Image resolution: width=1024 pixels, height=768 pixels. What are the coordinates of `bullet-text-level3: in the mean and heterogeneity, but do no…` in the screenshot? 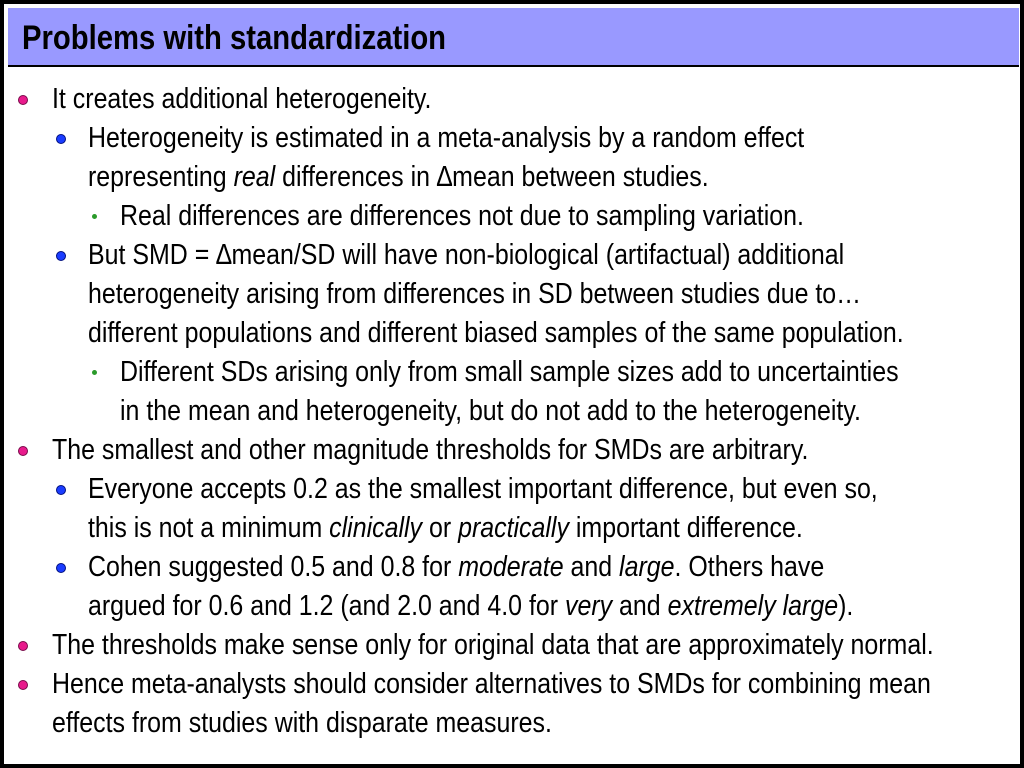 It's located at (490, 411).